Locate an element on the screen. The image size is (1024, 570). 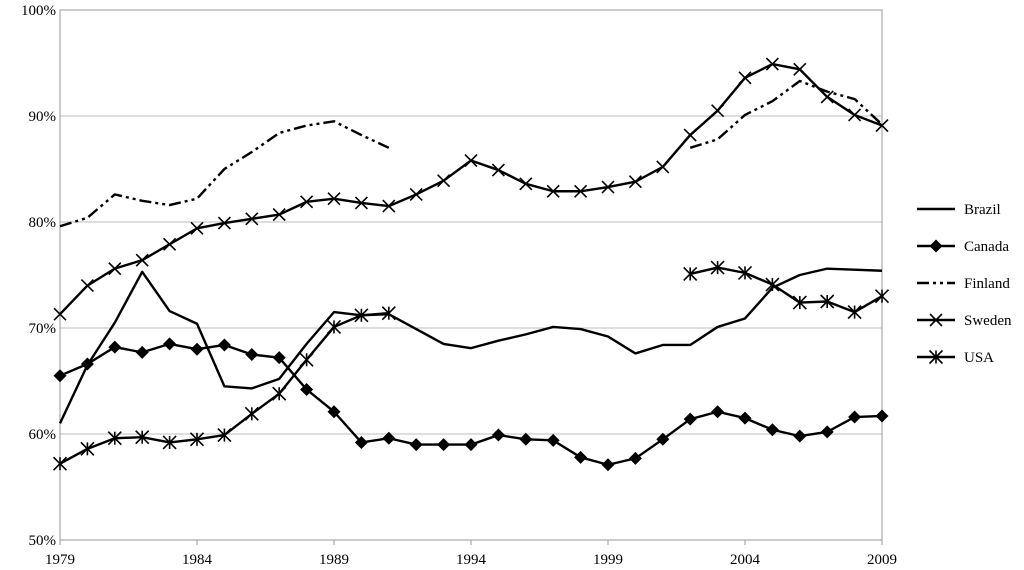
y-tick-label: 70% is located at coordinates (43, 329).